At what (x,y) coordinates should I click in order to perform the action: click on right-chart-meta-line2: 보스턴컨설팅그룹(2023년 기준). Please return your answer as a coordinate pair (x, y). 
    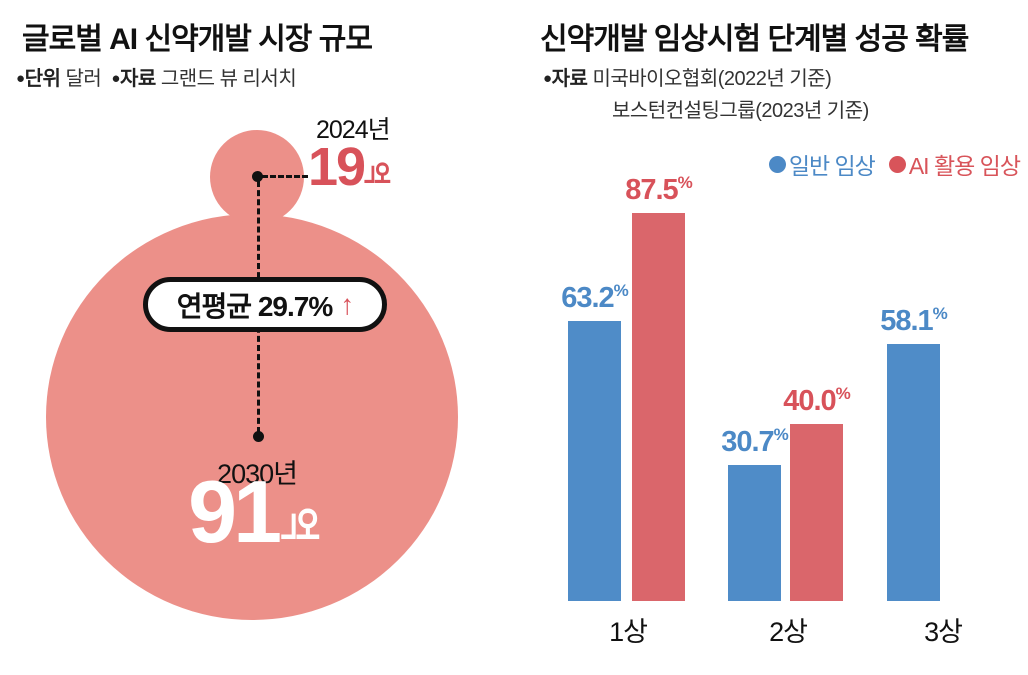
    Looking at the image, I should click on (740, 108).